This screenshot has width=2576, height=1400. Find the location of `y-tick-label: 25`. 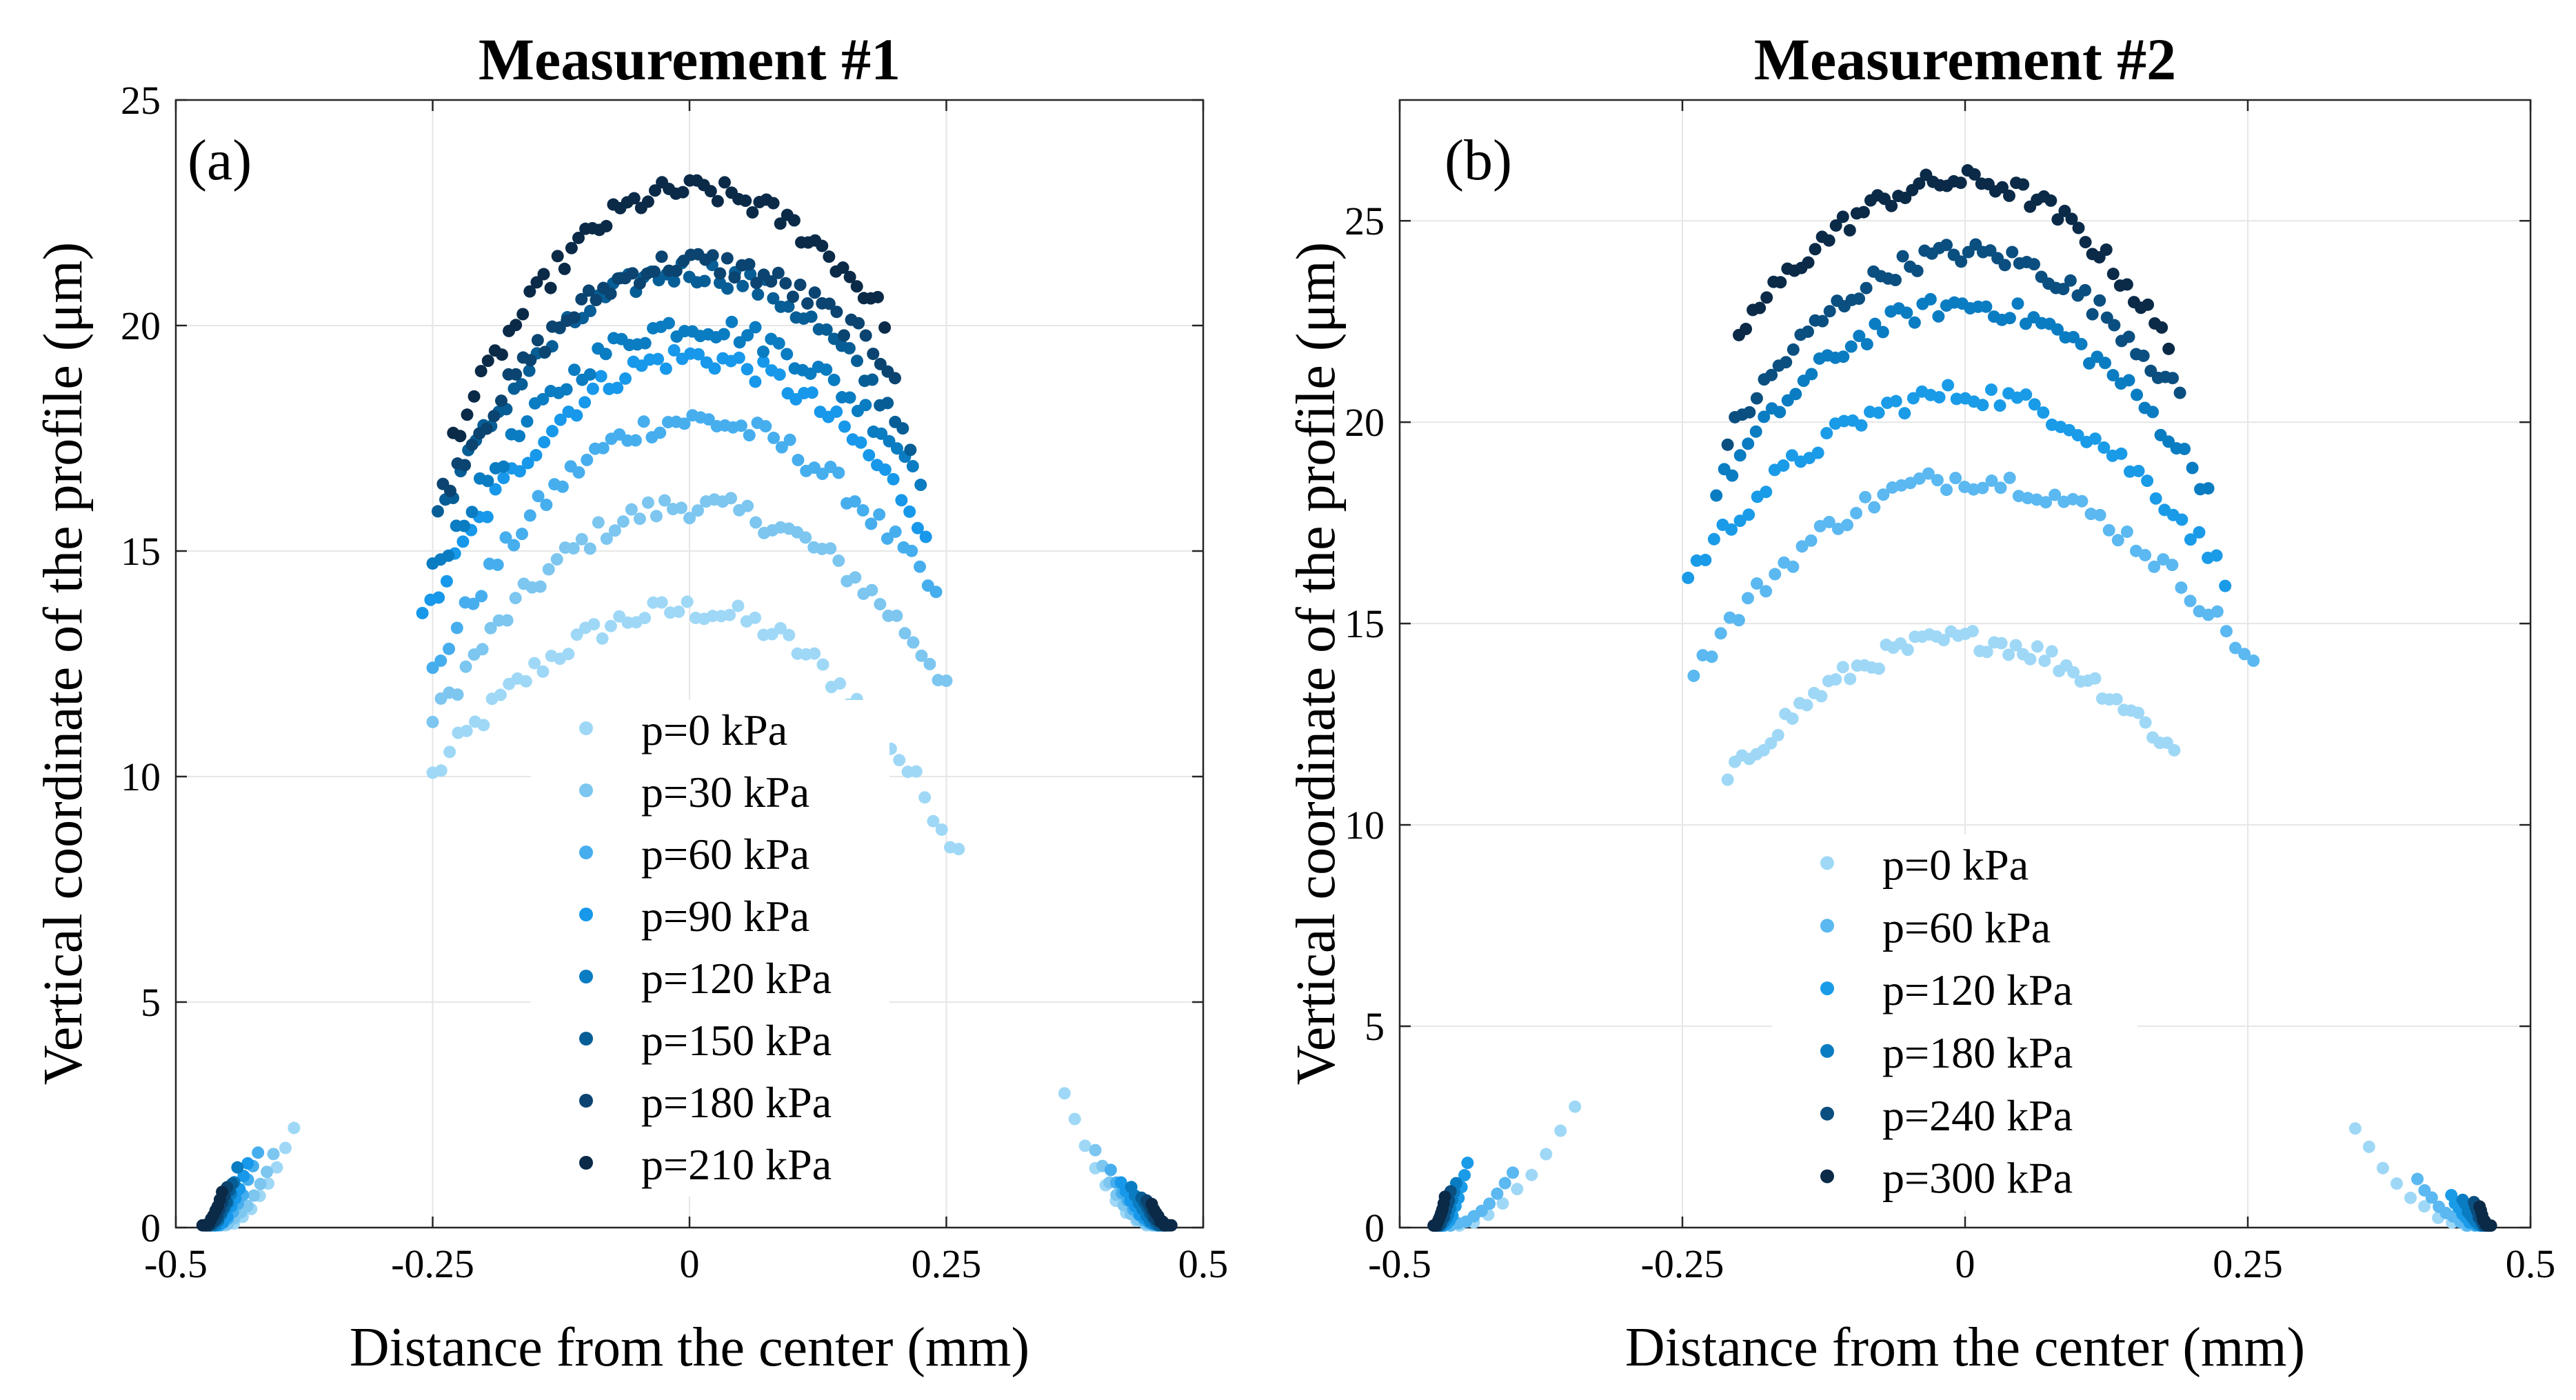

y-tick-label: 25 is located at coordinates (141, 100).